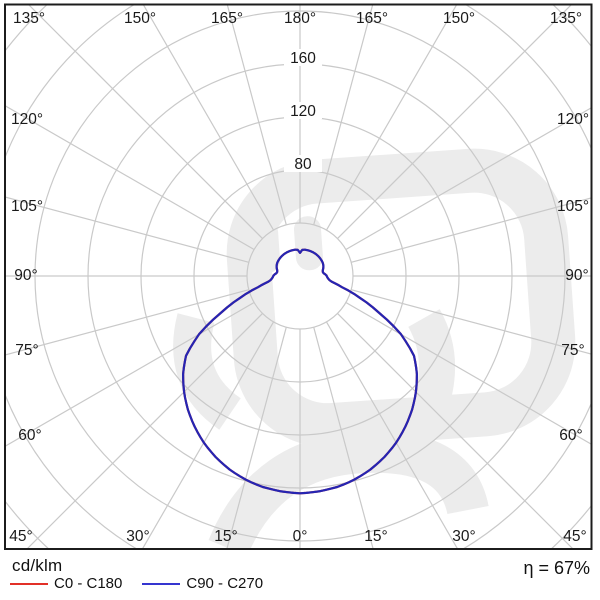 Image resolution: width=600 pixels, height=600 pixels. Describe the element at coordinates (225, 536) in the screenshot. I see `angle-label-15-left: 15°` at that location.